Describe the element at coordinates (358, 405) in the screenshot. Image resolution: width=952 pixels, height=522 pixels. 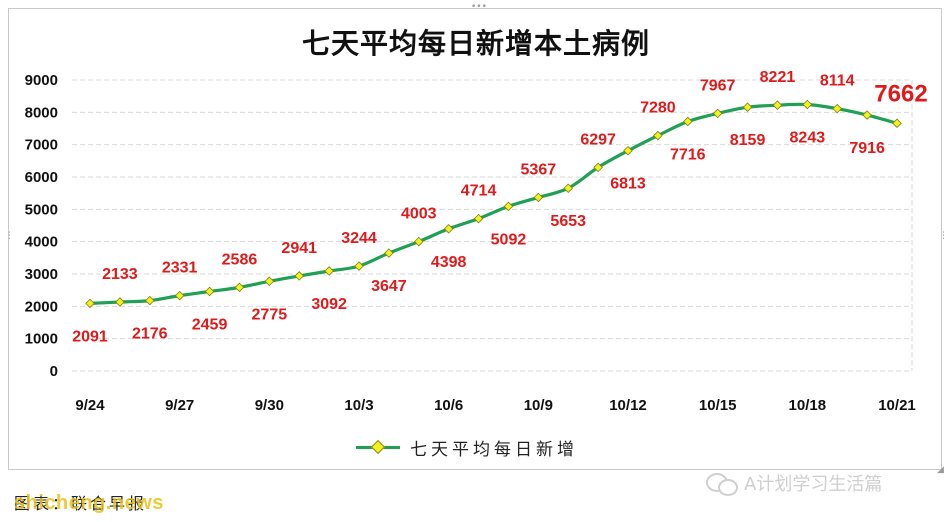
I see `x-tick-label: 10/3` at that location.